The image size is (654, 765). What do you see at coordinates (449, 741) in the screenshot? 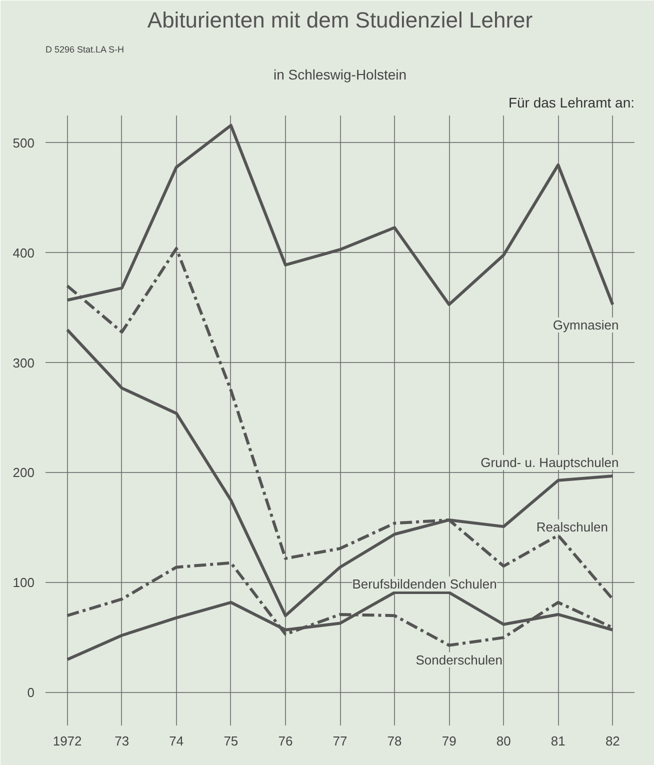
I see `x-tick-label: 79` at bounding box center [449, 741].